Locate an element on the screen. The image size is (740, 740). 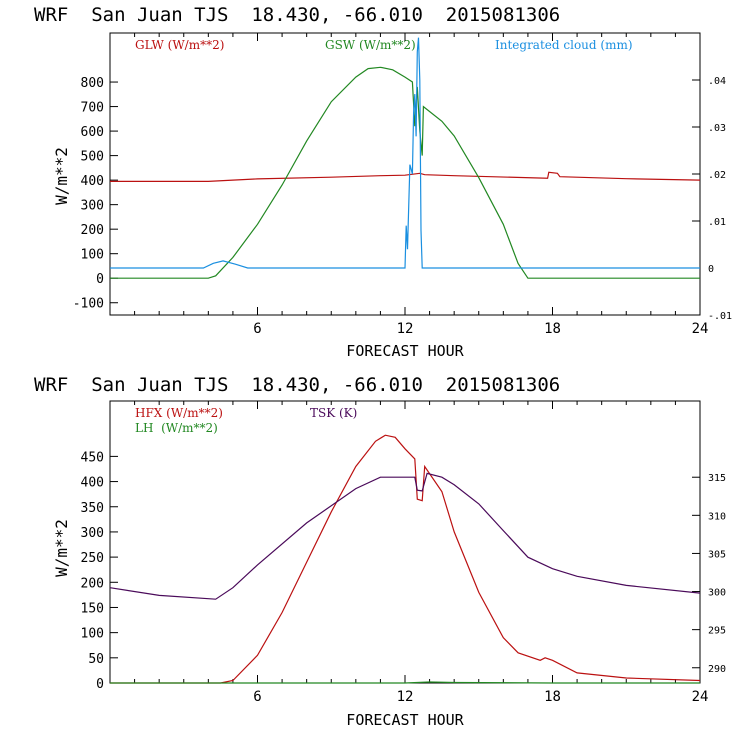
chart2-y2tick-label: 295 is located at coordinates (717, 631).